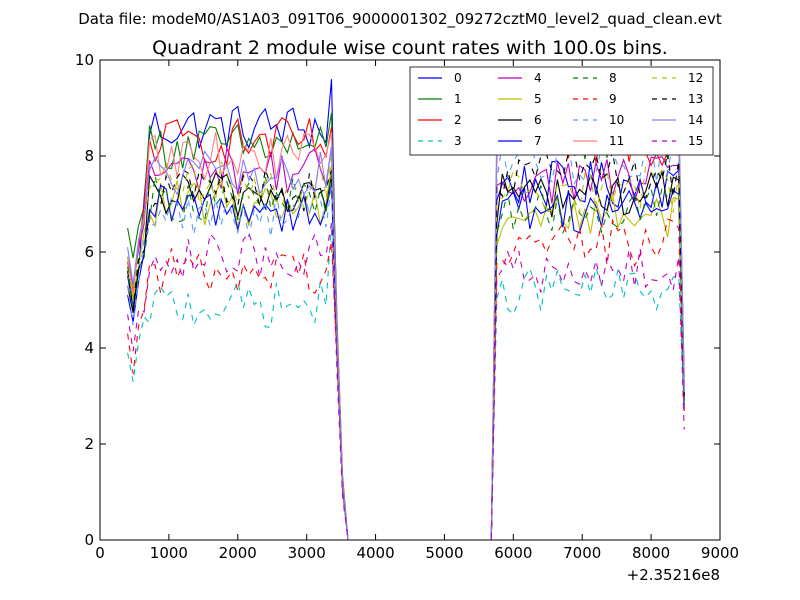 The height and width of the screenshot is (600, 800). I want to click on y-tick-label: 6, so click(89, 252).